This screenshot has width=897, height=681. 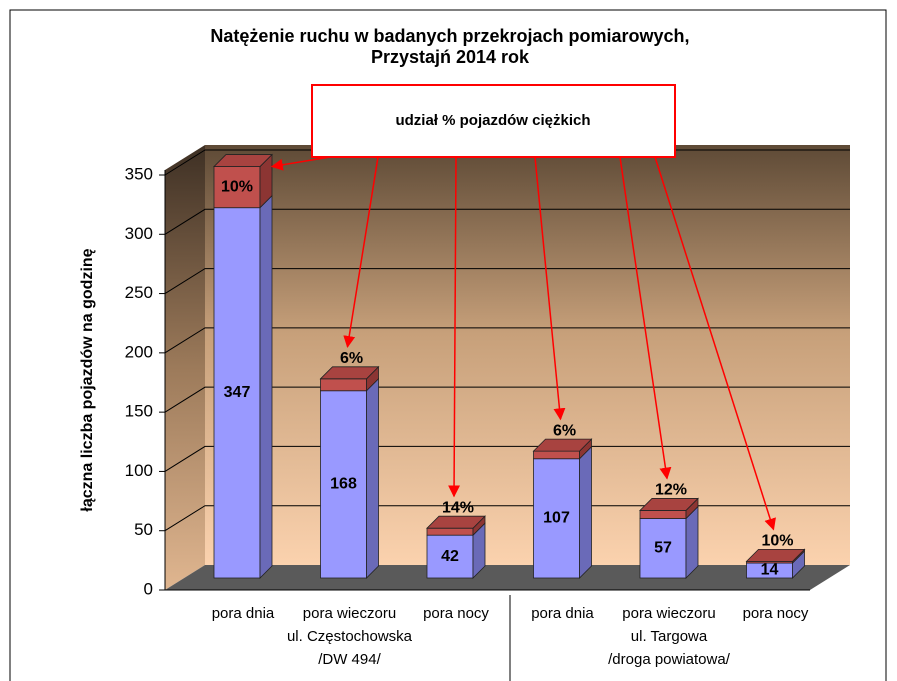 I want to click on value-label: 107, so click(x=556, y=518).